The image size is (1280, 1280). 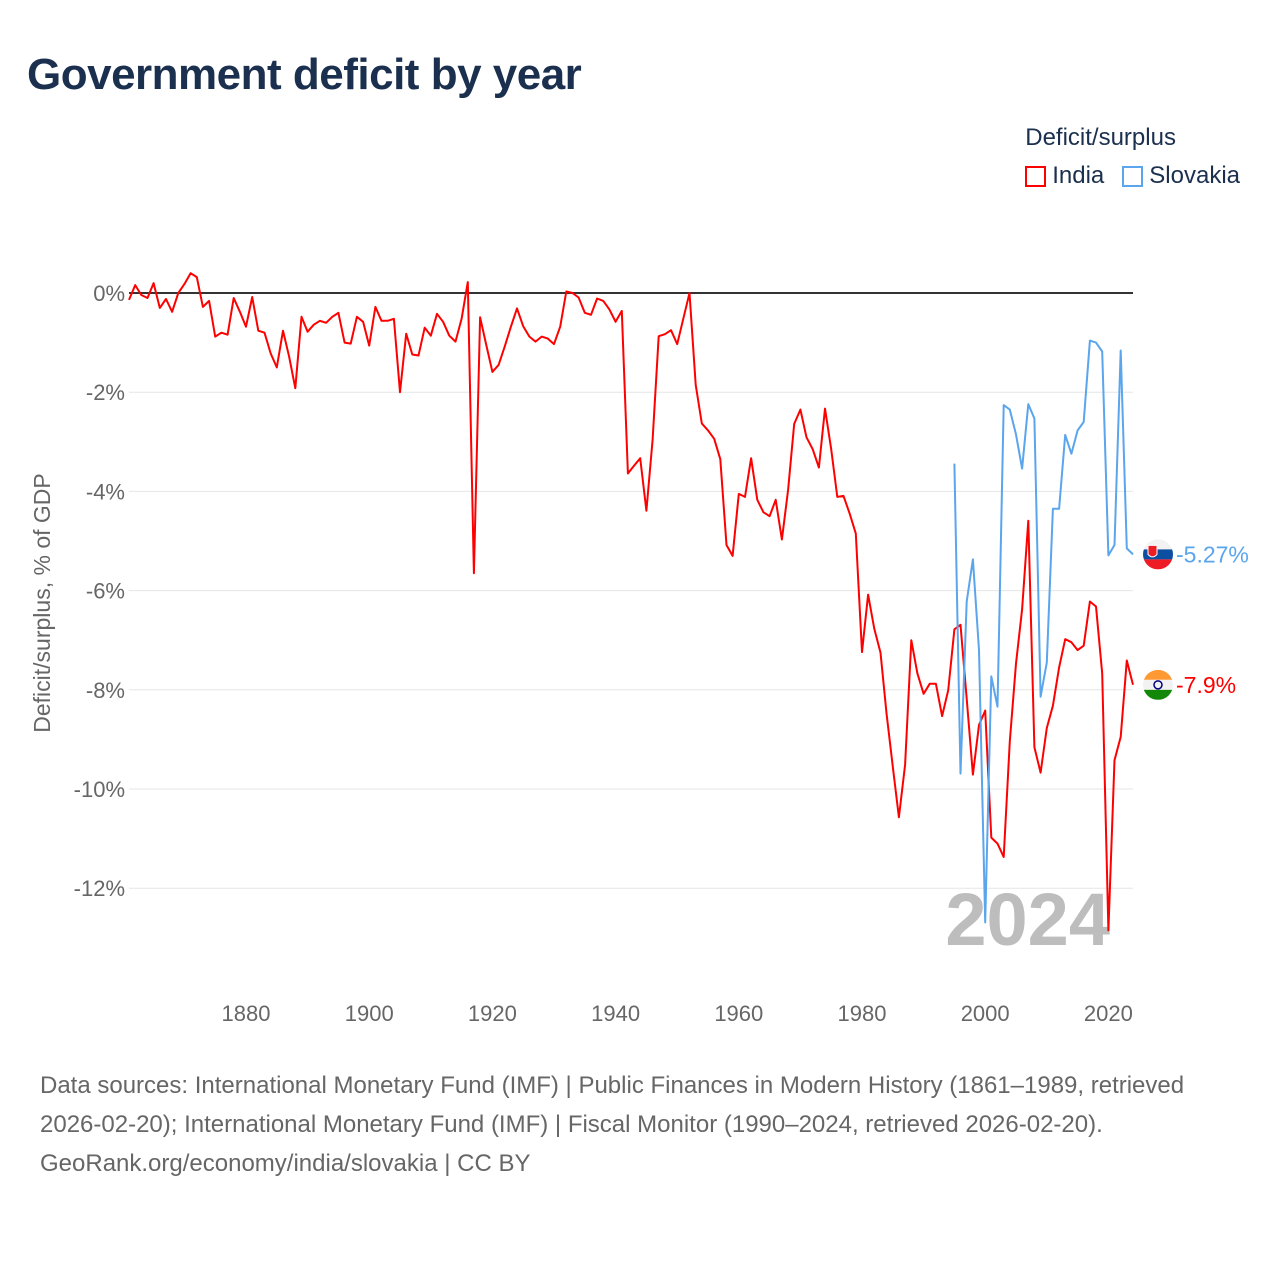 What do you see at coordinates (109, 293) in the screenshot?
I see `y-tick-label: 0%` at bounding box center [109, 293].